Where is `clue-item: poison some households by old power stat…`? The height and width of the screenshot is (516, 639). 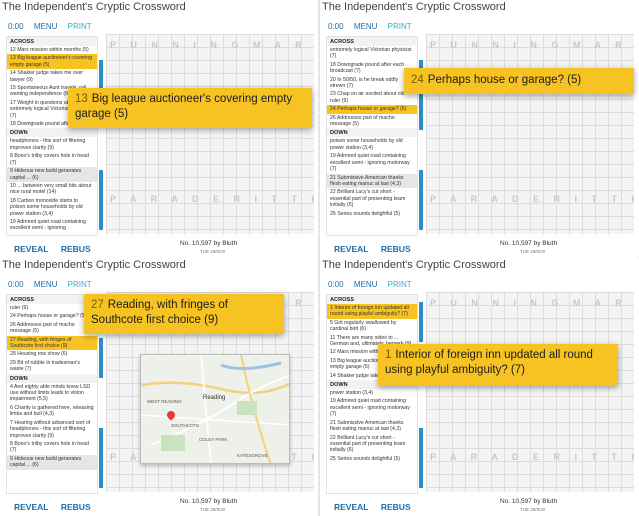 clue-item: poison some households by old power stat… is located at coordinates (366, 144).